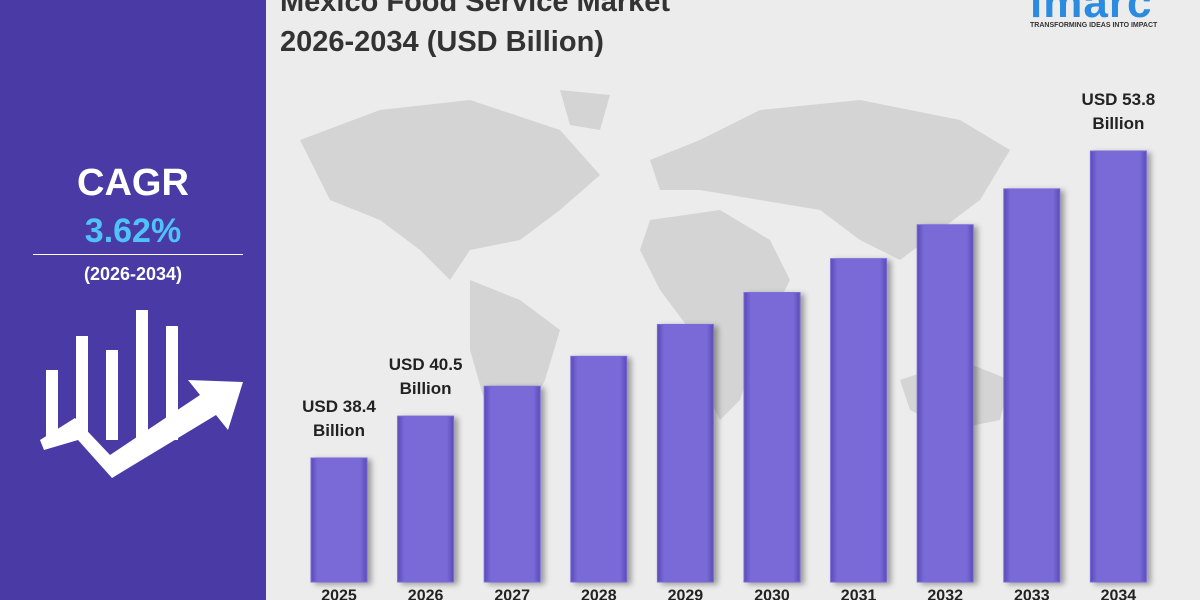 The height and width of the screenshot is (600, 1200). Describe the element at coordinates (426, 376) in the screenshot. I see `value-label: USD 40.5 Billion` at that location.